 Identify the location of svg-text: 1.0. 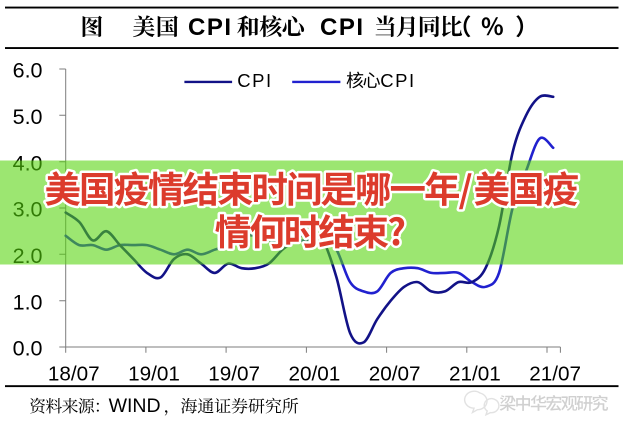
(28, 302).